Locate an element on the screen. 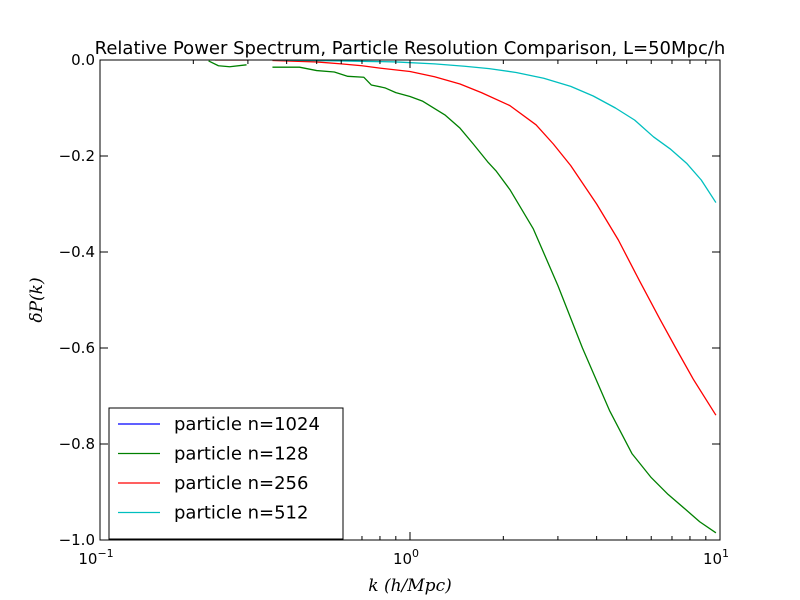  y-tick-label: −0.4 is located at coordinates (77, 252).